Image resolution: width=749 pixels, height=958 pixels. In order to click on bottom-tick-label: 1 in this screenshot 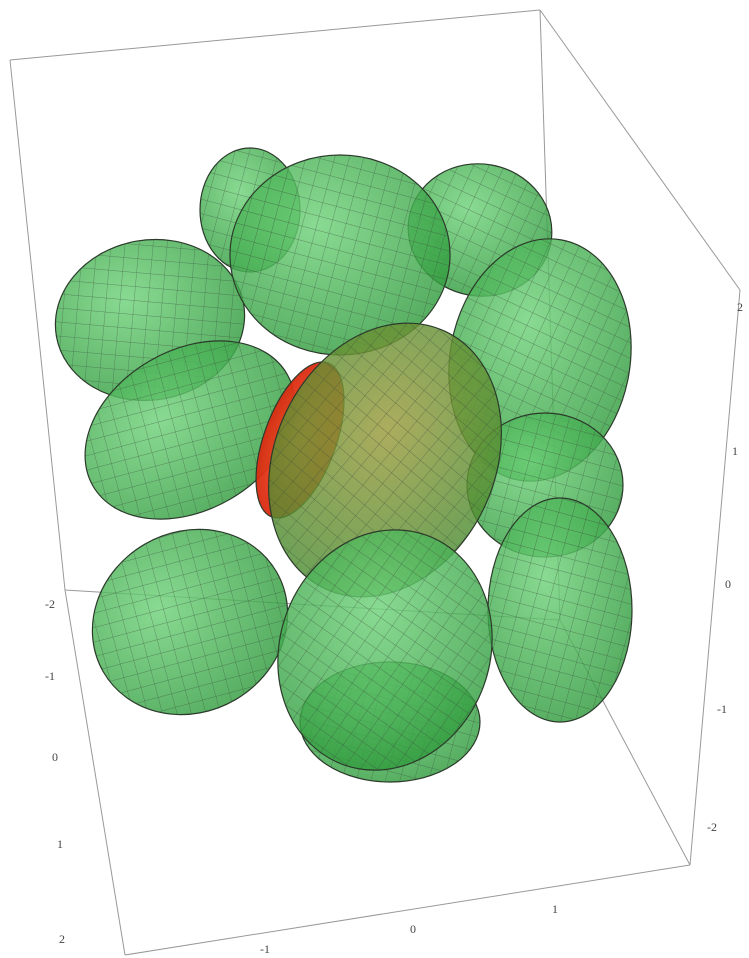, I will do `click(555, 909)`.